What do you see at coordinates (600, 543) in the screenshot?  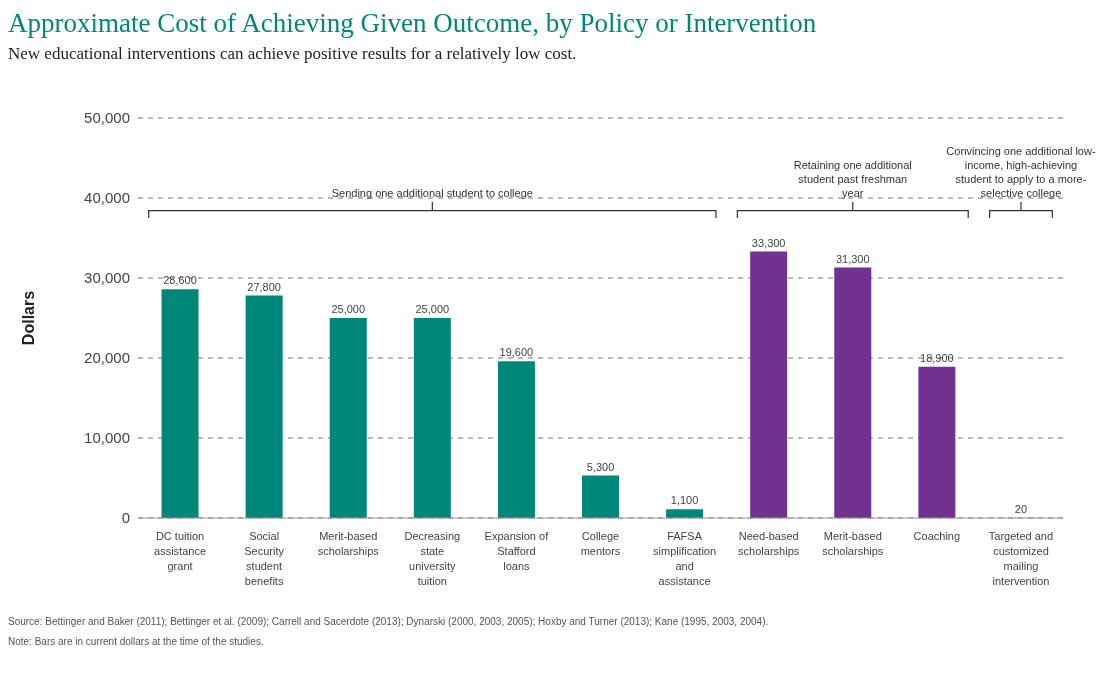 I see `x-tick-label: College mentors` at bounding box center [600, 543].